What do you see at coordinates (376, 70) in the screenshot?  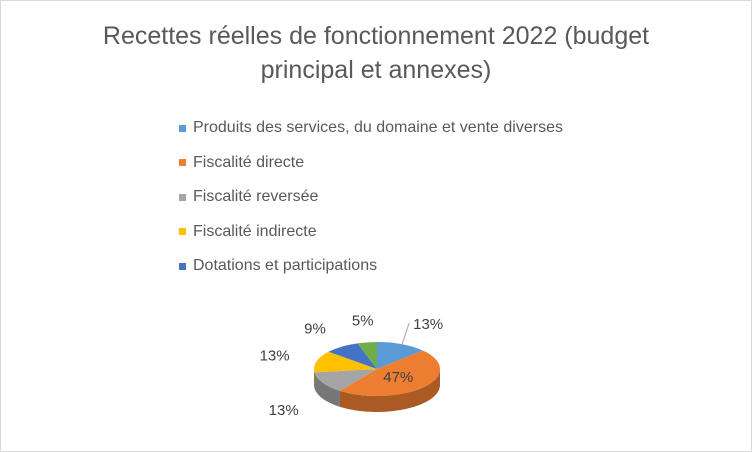 I see `chart-title-line-2: principal et annexes)` at bounding box center [376, 70].